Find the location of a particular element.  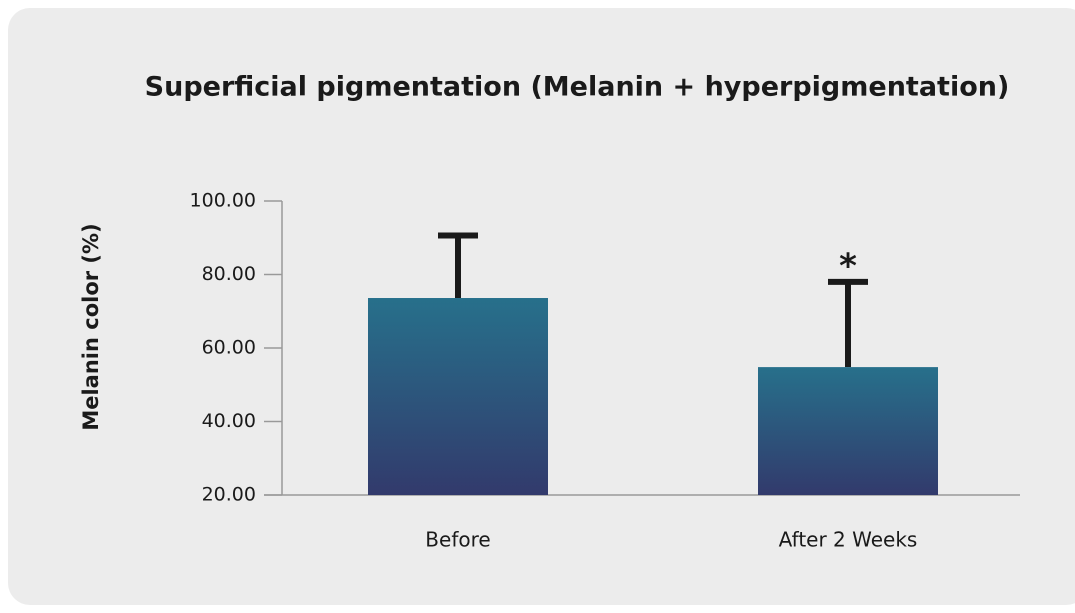

y-tick-label: 100.00 is located at coordinates (223, 201).